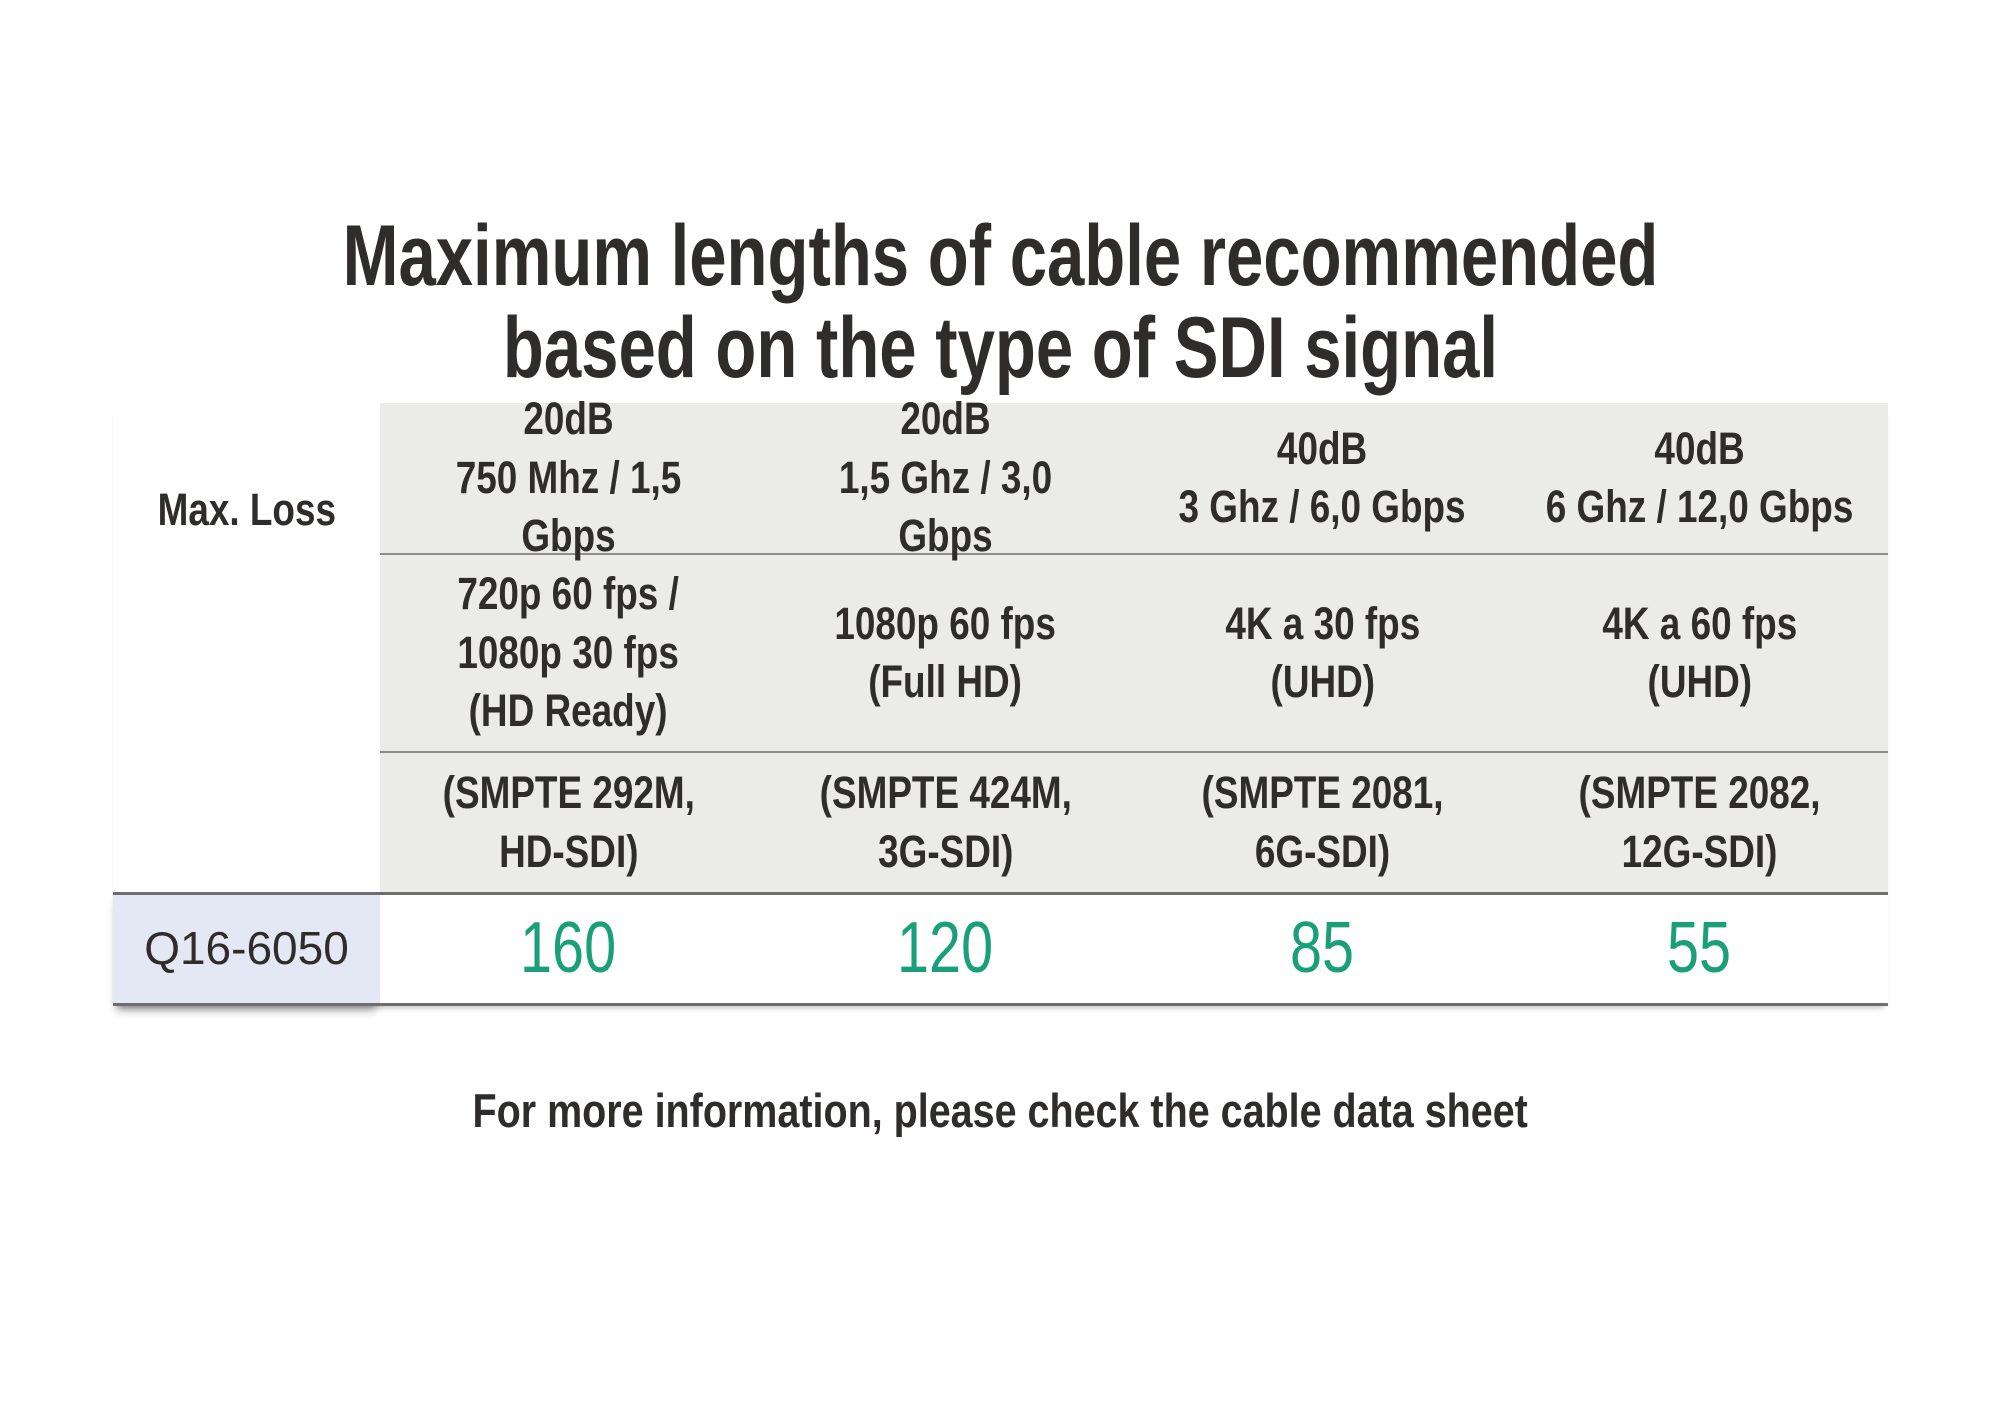 This screenshot has width=2000, height=1420. I want to click on title-line-1: Maximum lengths of cable recommended, so click(1000, 255).